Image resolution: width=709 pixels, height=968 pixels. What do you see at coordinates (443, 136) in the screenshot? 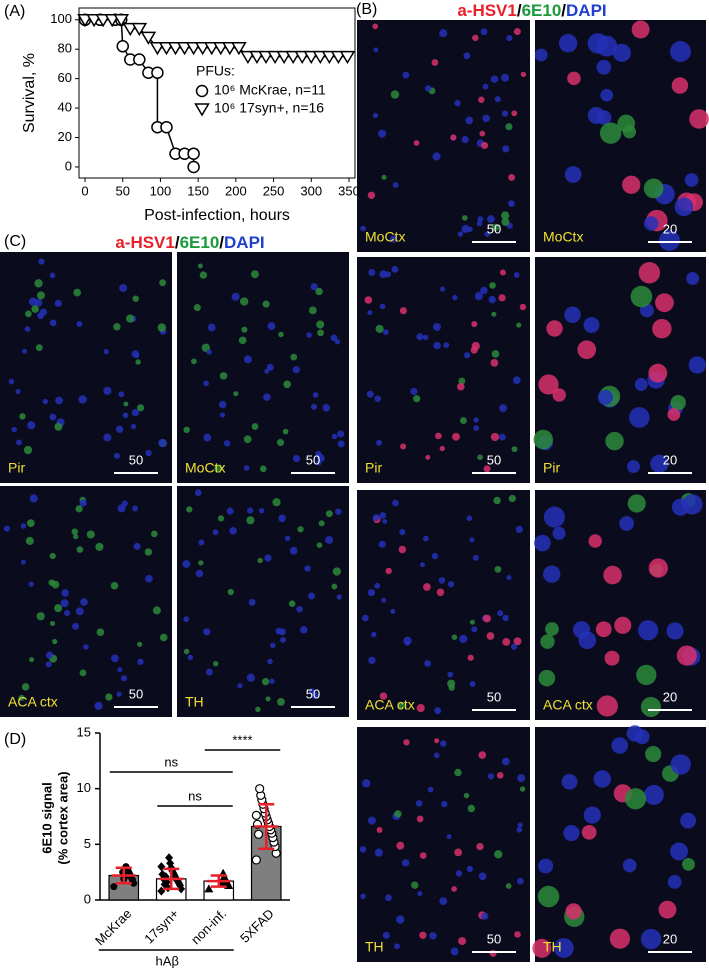
I see `image-background` at bounding box center [443, 136].